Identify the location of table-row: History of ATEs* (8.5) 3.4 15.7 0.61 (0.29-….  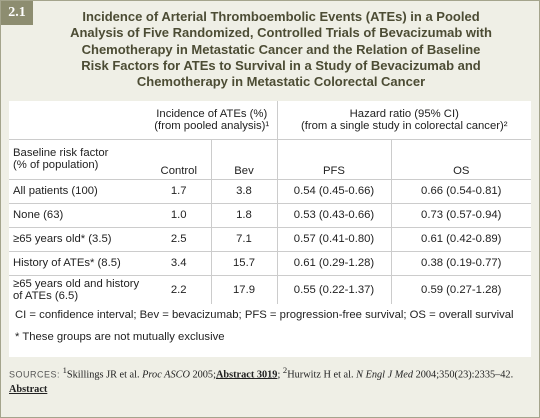
(270, 263).